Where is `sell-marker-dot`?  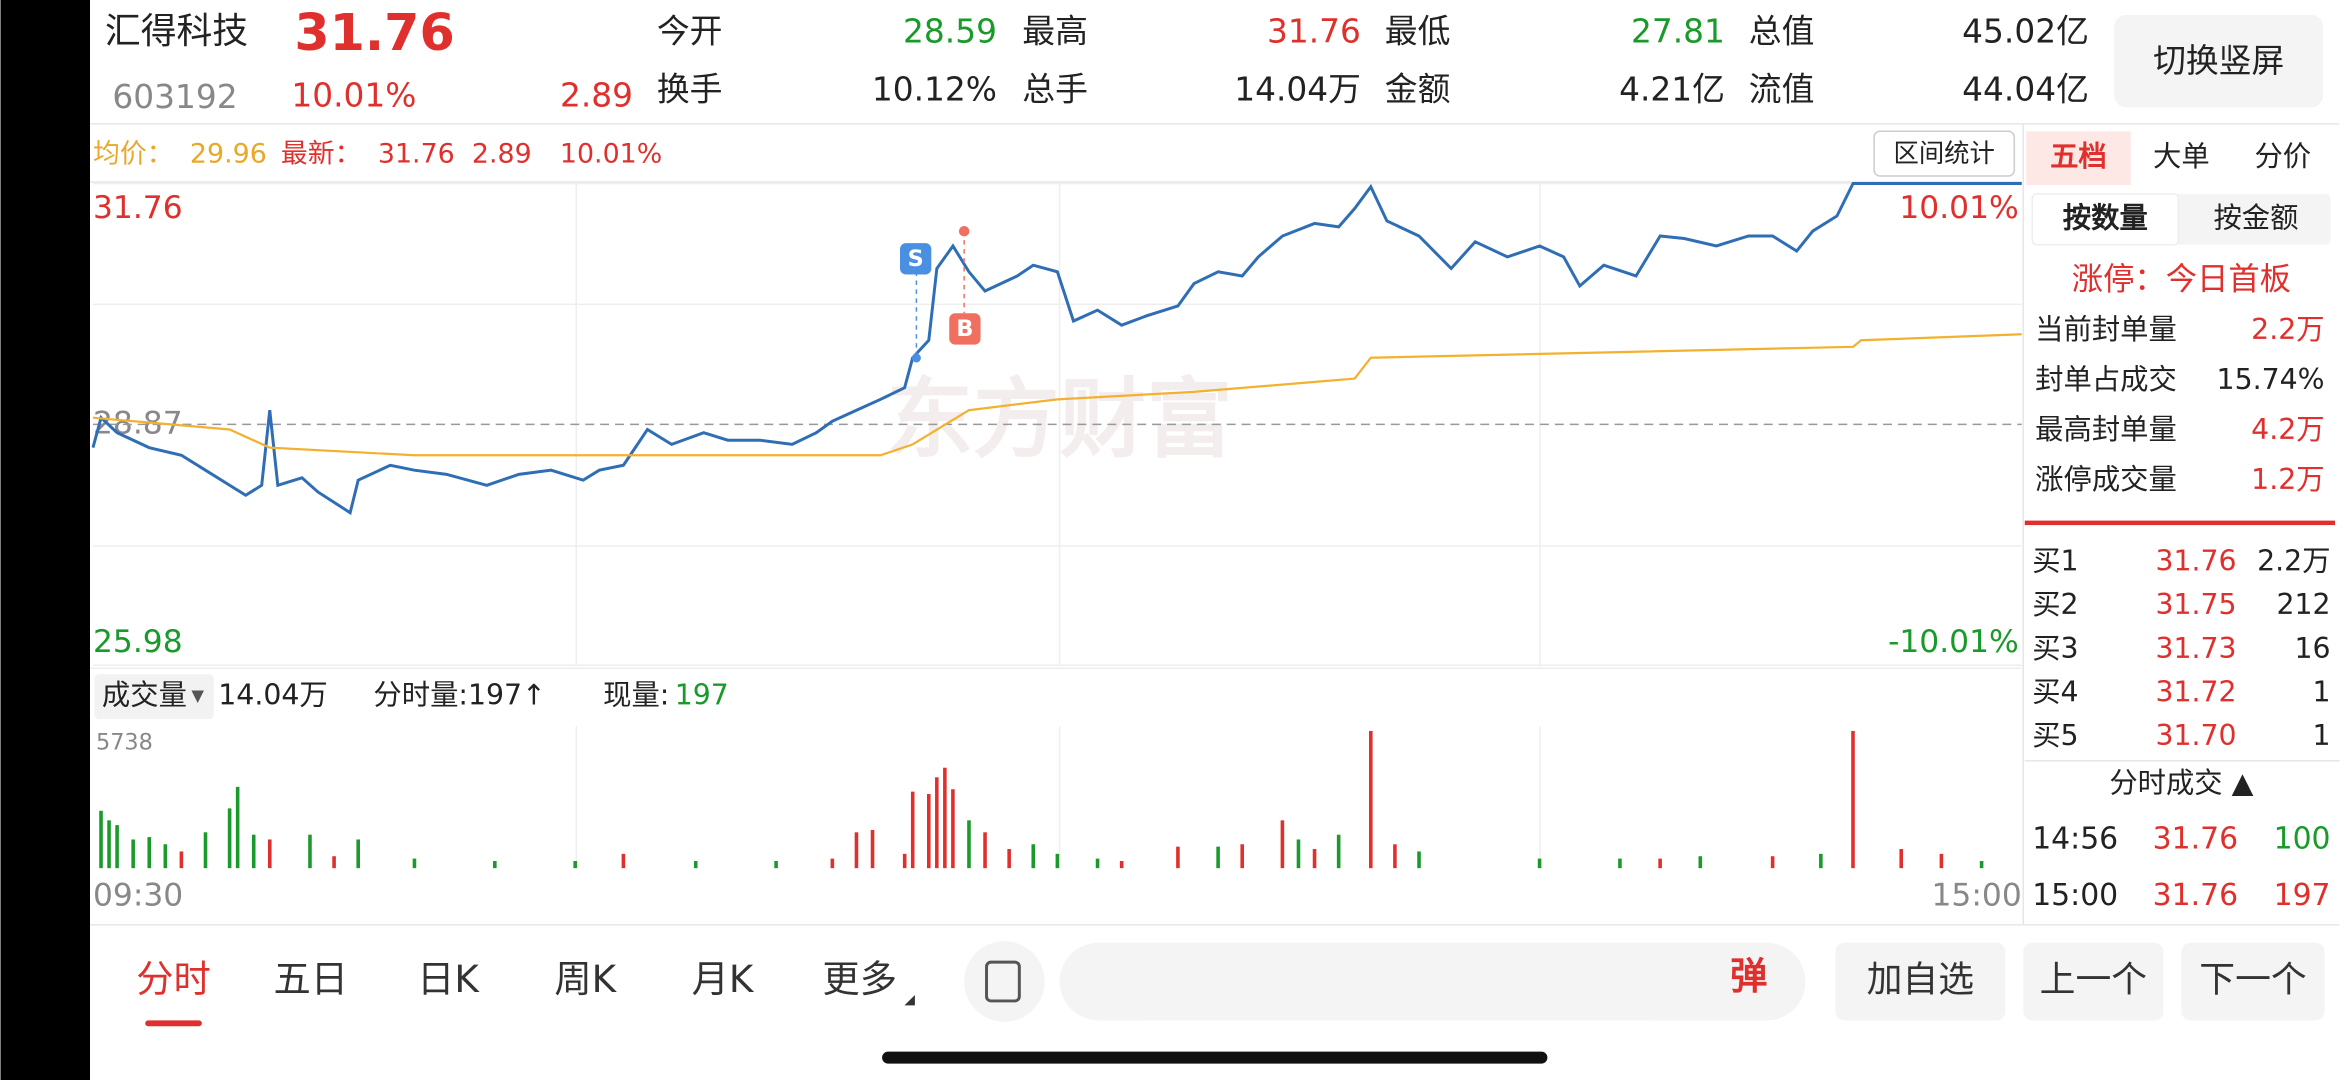 sell-marker-dot is located at coordinates (916, 358).